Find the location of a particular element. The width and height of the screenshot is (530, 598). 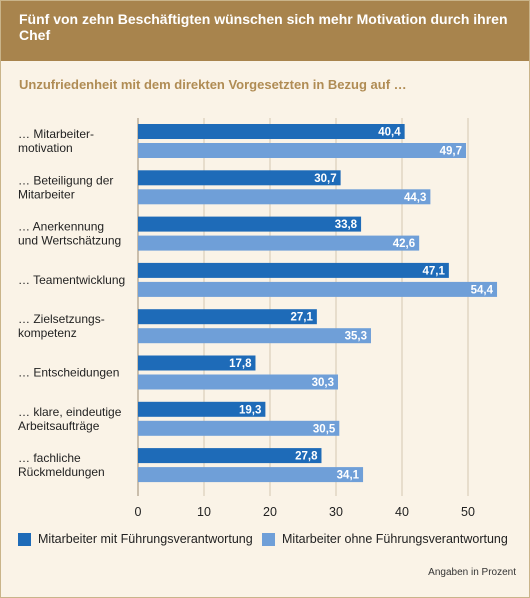

category-label: … Mitarbeiter-motivation is located at coordinates (56, 141).